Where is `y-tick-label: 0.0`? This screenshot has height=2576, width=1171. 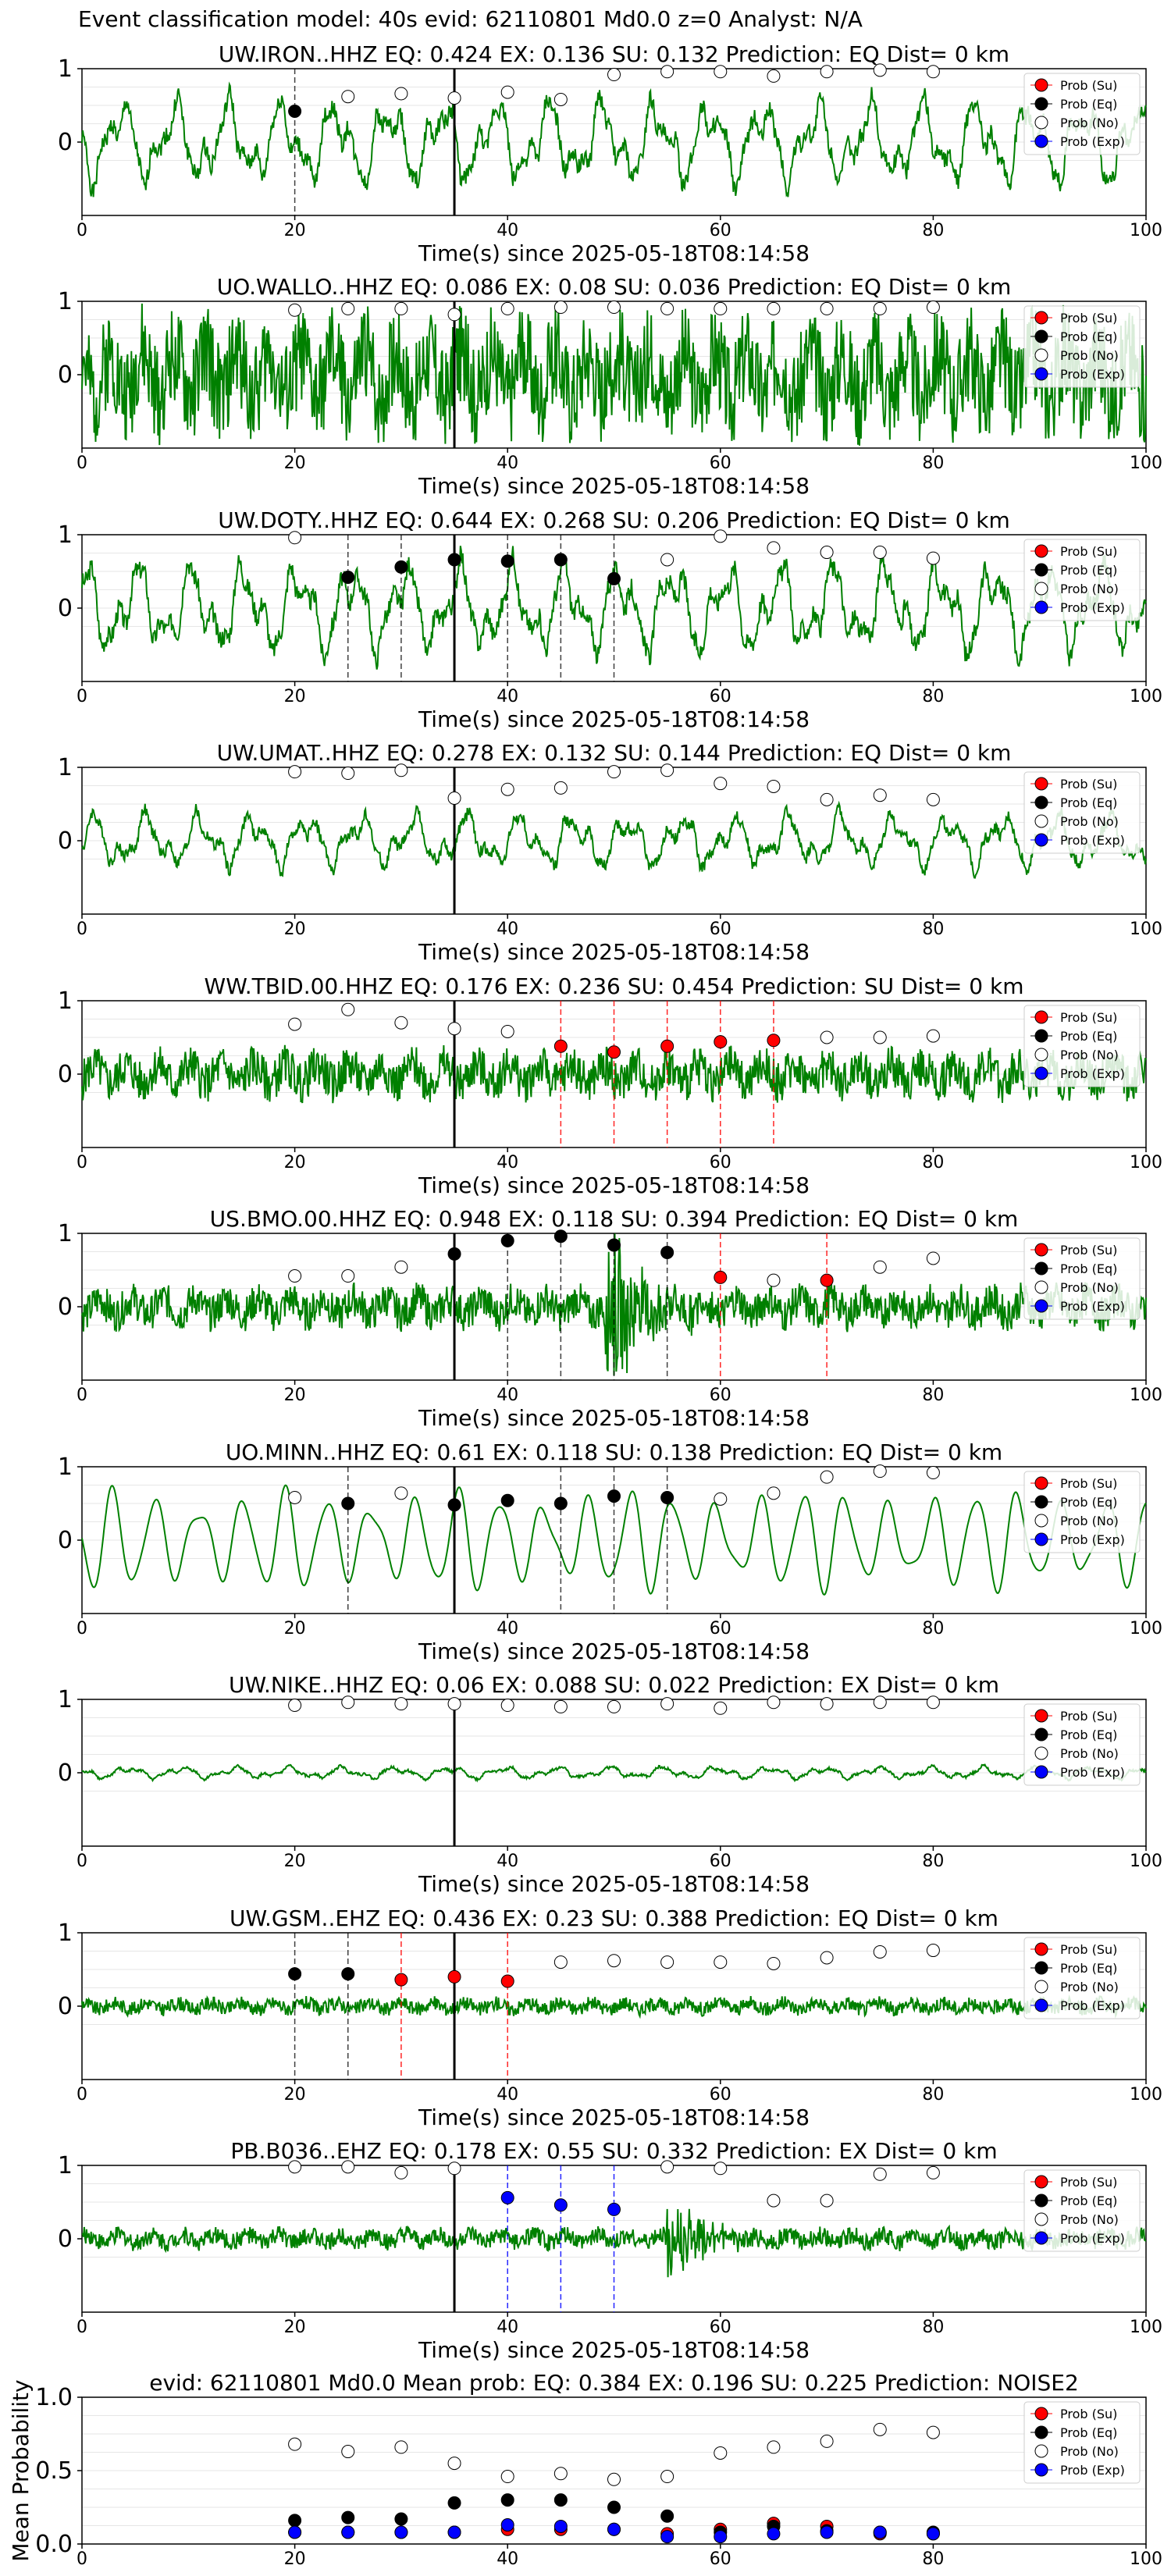
y-tick-label: 0.0 is located at coordinates (54, 2544).